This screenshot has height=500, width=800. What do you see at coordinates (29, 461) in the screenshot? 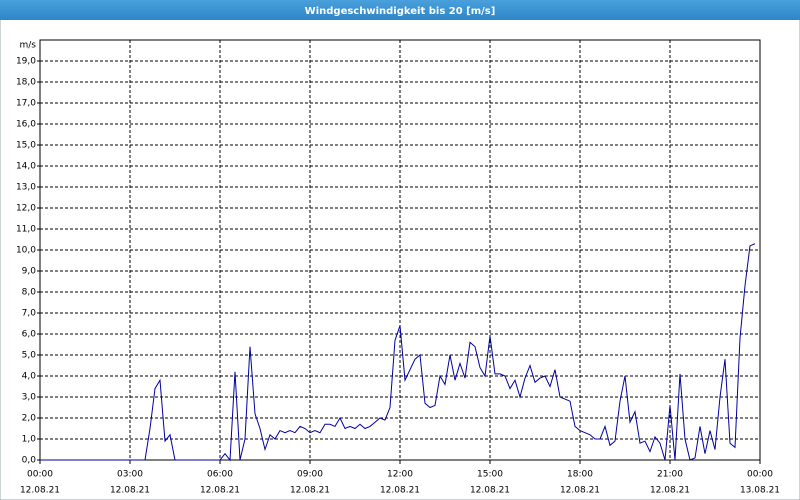
I see `y-tick-label: 0,0` at bounding box center [29, 461].